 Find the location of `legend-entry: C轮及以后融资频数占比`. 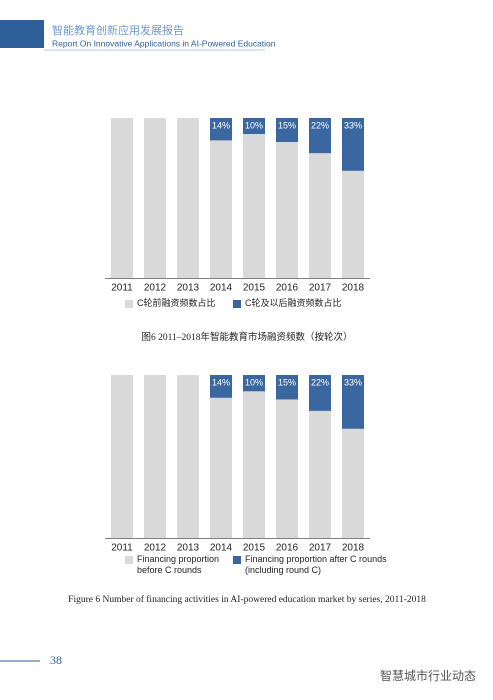

legend-entry: C轮及以后融资频数占比 is located at coordinates (293, 303).